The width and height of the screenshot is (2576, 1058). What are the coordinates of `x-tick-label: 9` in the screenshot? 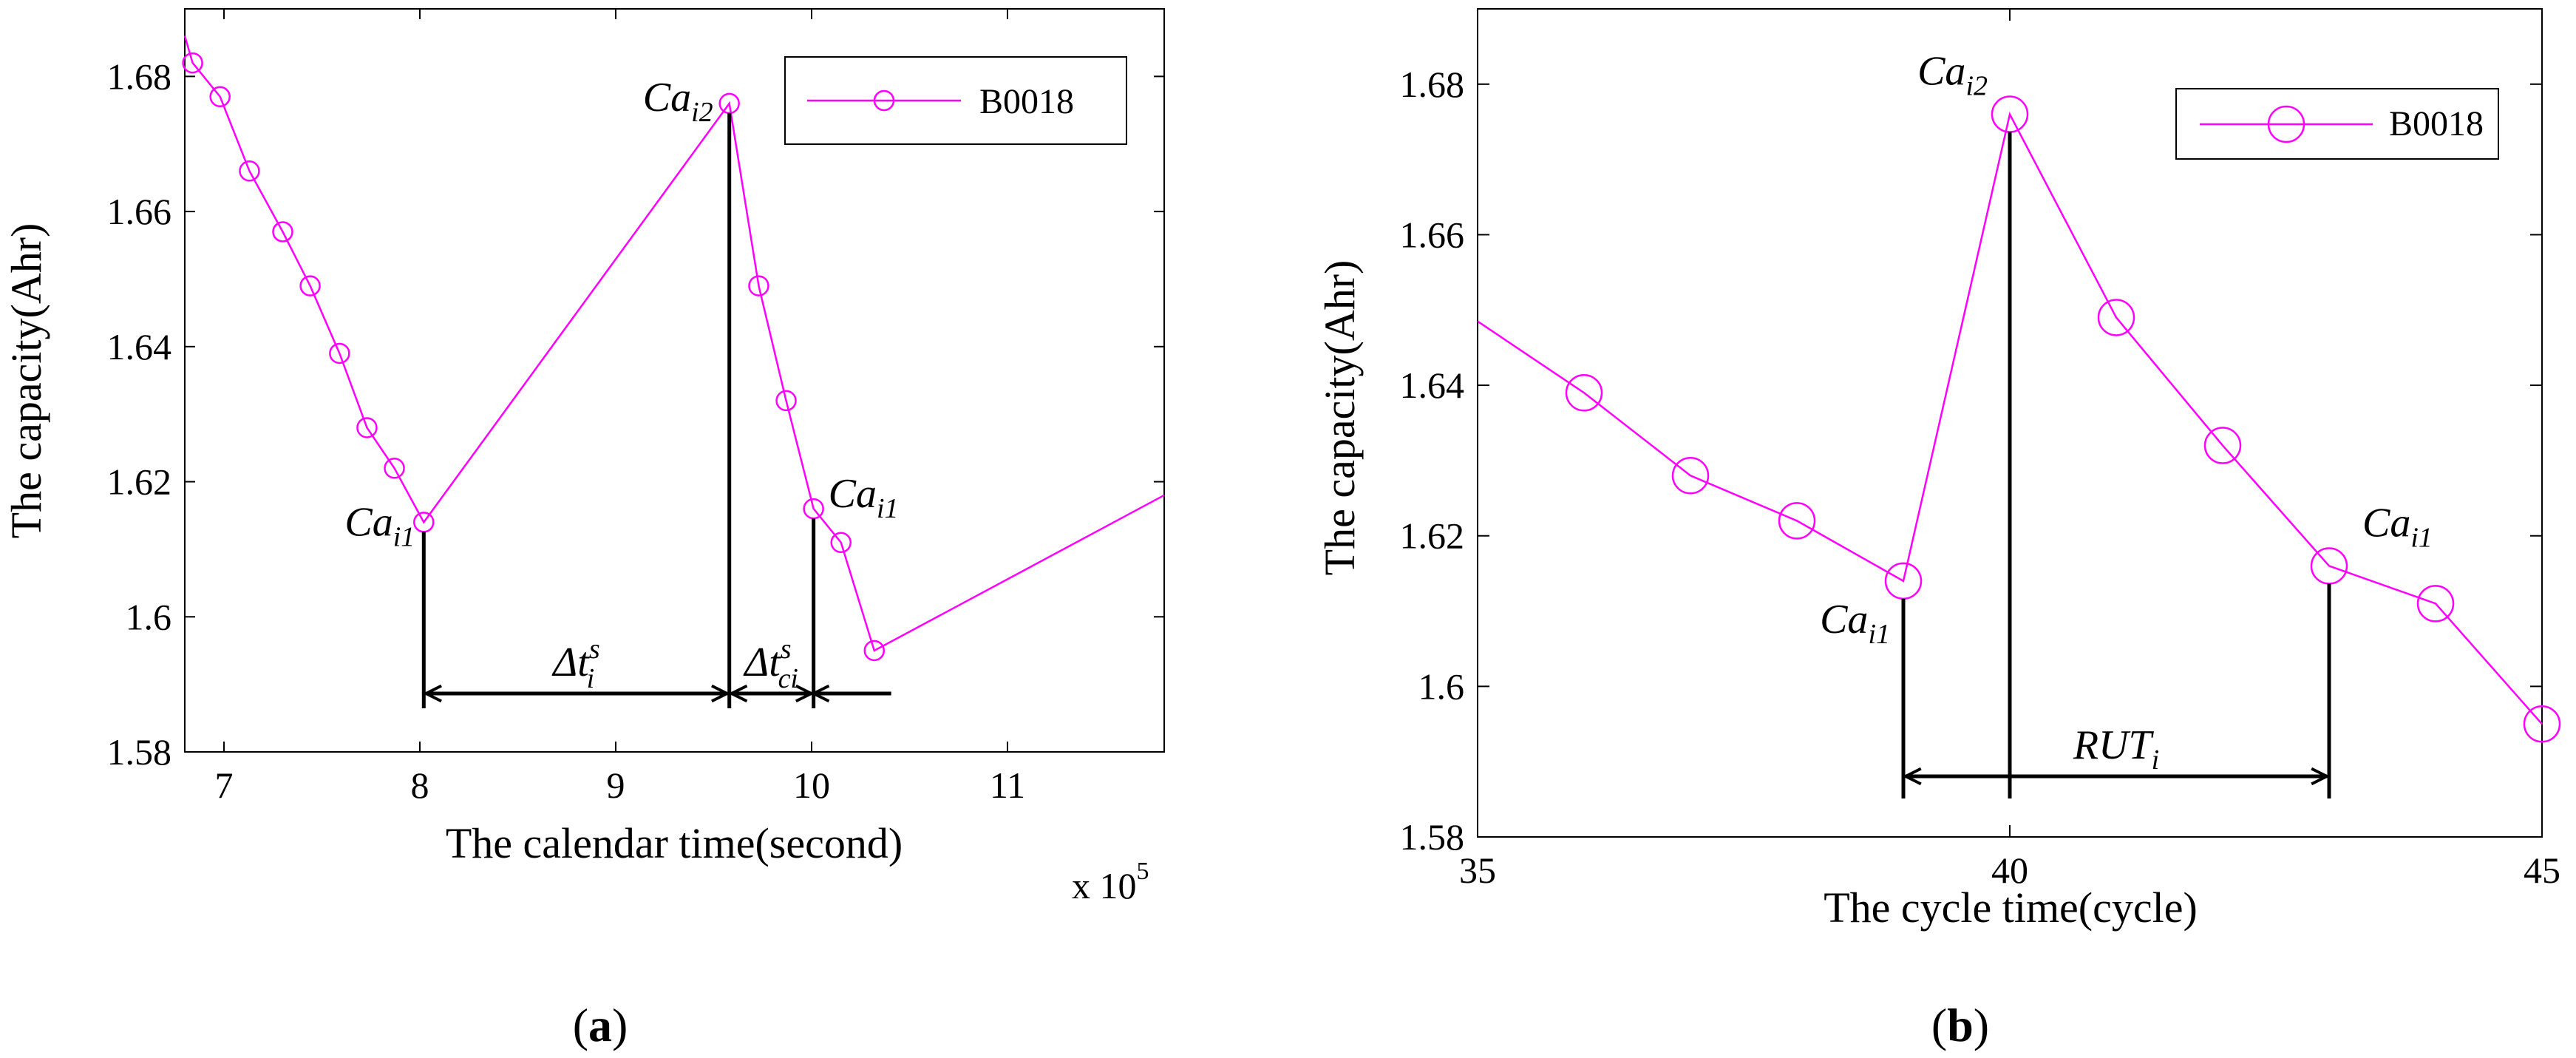 It's located at (616, 785).